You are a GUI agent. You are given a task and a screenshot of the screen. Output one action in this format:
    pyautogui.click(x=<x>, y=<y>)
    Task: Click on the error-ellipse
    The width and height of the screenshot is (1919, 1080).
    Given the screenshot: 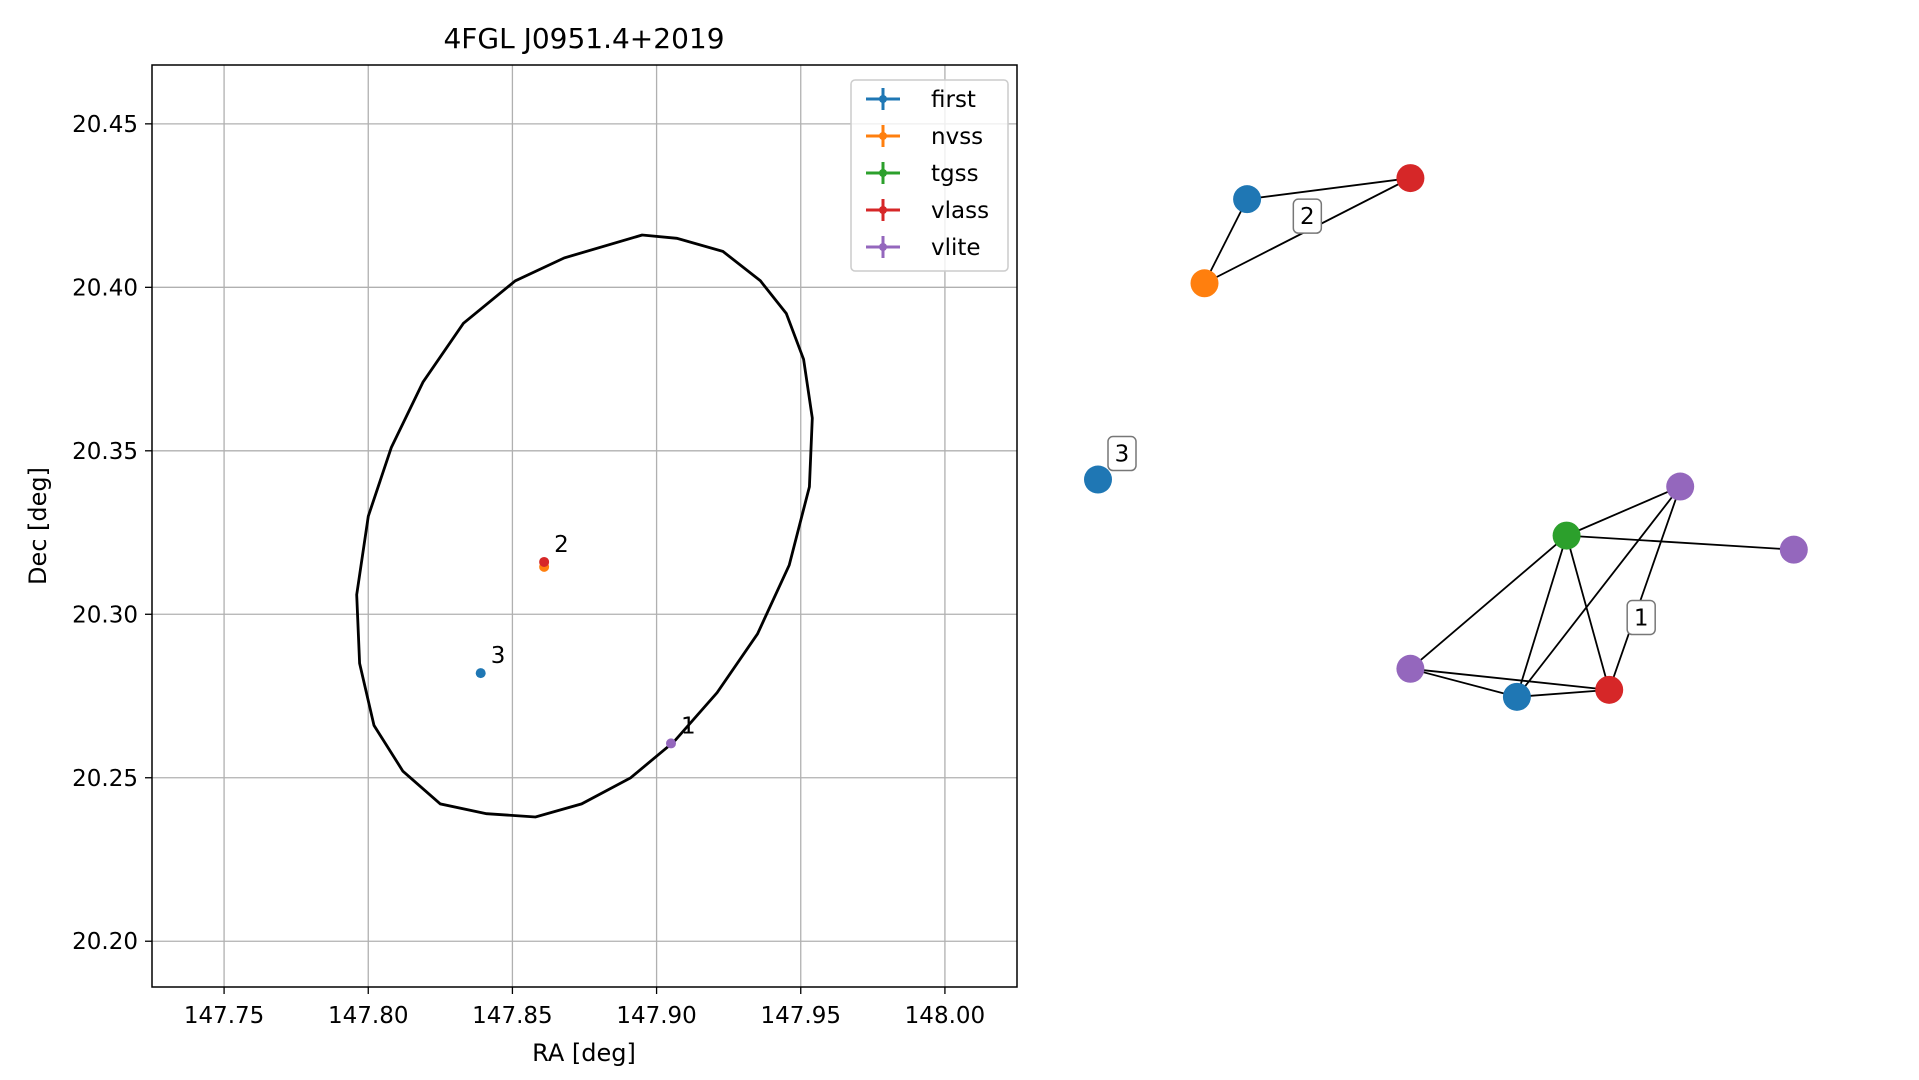 What is the action you would take?
    pyautogui.click(x=584, y=526)
    